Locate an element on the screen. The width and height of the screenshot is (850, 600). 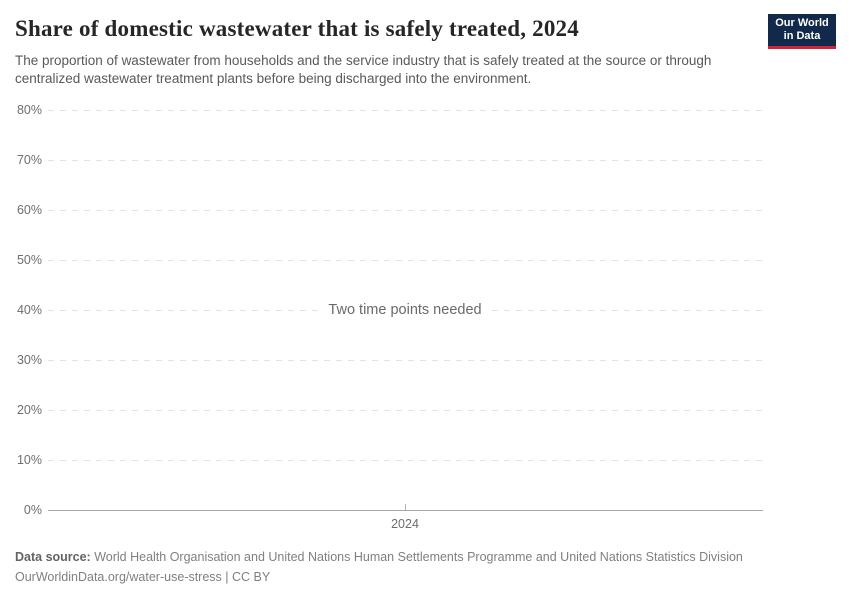
x-axis-tick is located at coordinates (405, 507).